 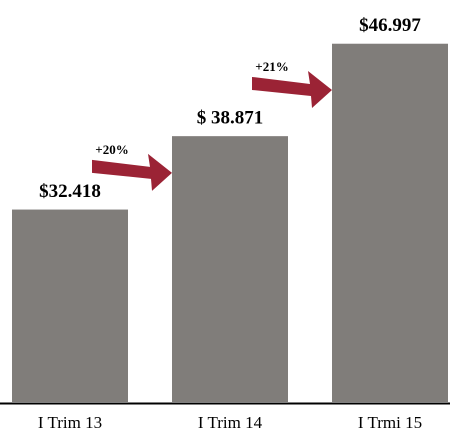 What do you see at coordinates (230, 118) in the screenshot?
I see `value-label: $ 38.871` at bounding box center [230, 118].